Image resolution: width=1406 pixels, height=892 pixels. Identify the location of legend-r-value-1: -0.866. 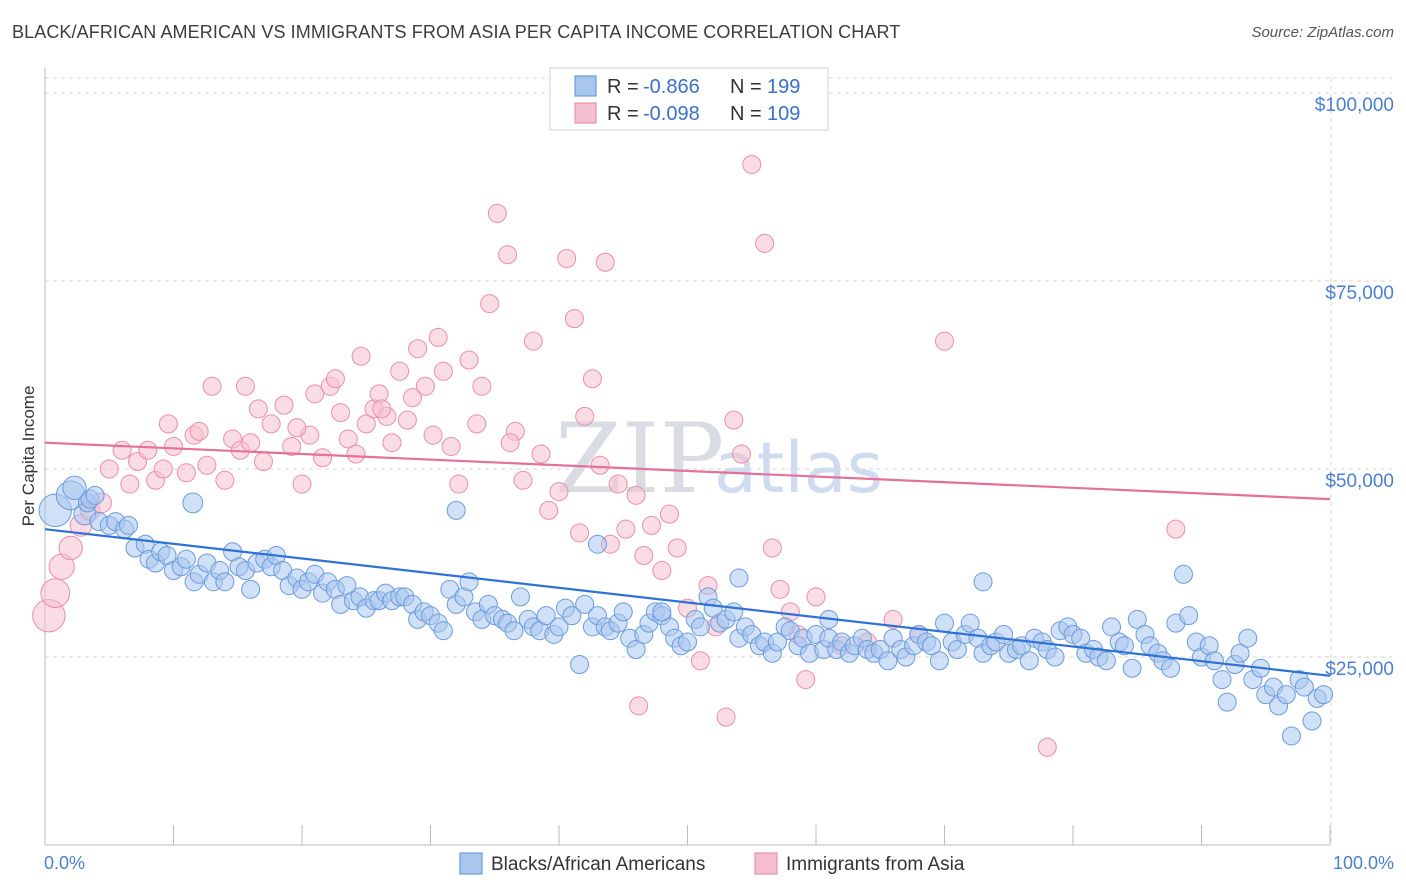
(671, 87).